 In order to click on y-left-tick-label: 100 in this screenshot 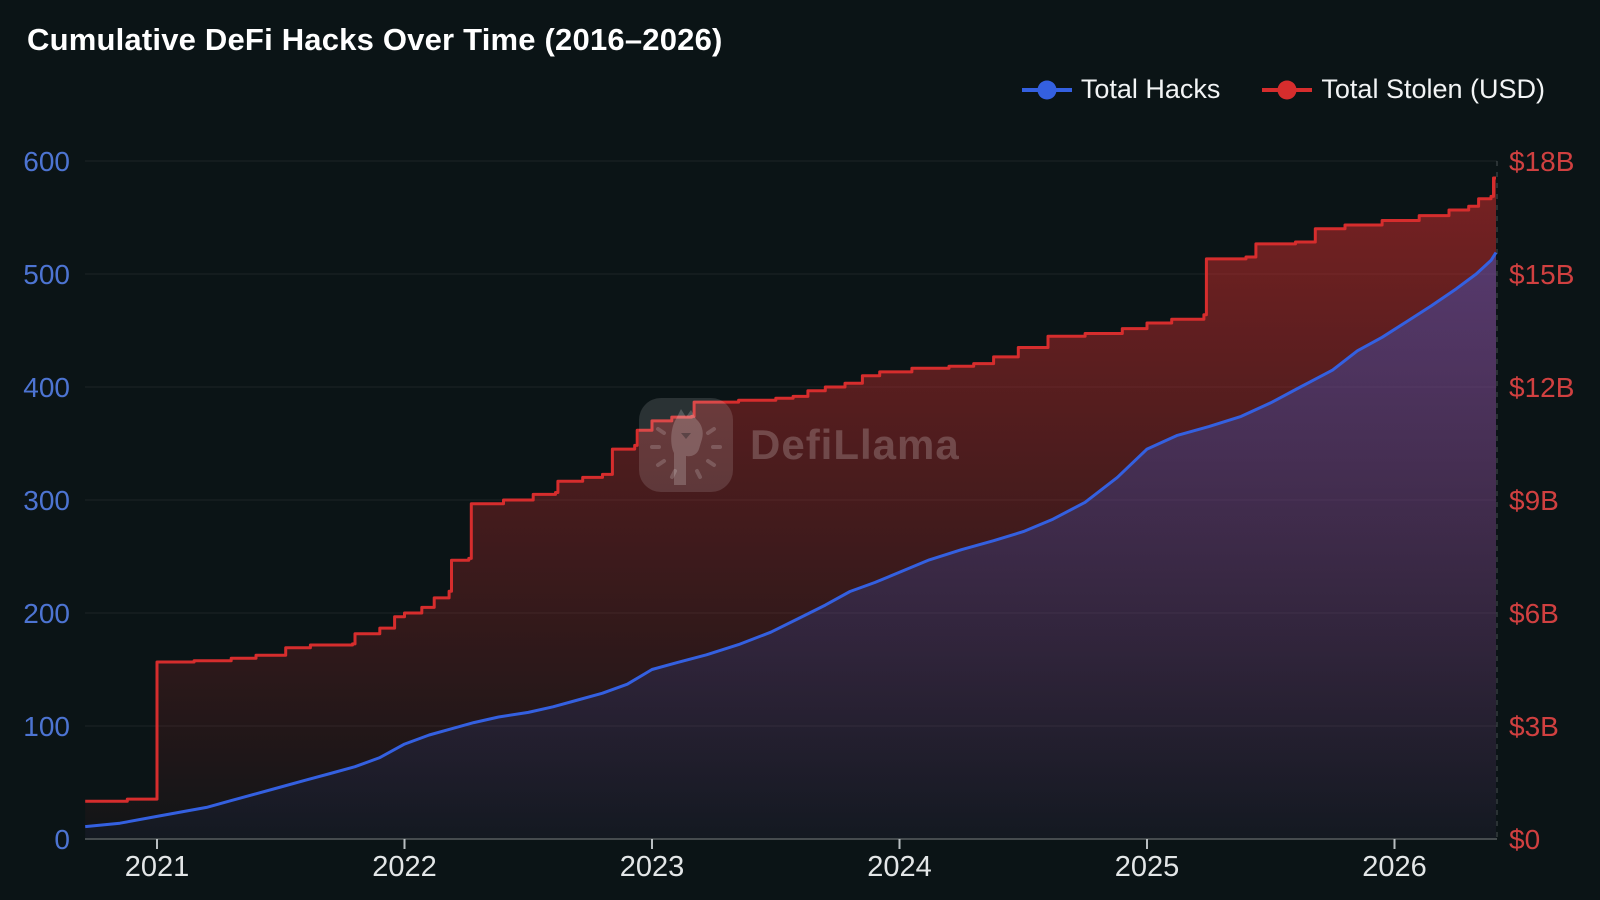, I will do `click(46, 726)`.